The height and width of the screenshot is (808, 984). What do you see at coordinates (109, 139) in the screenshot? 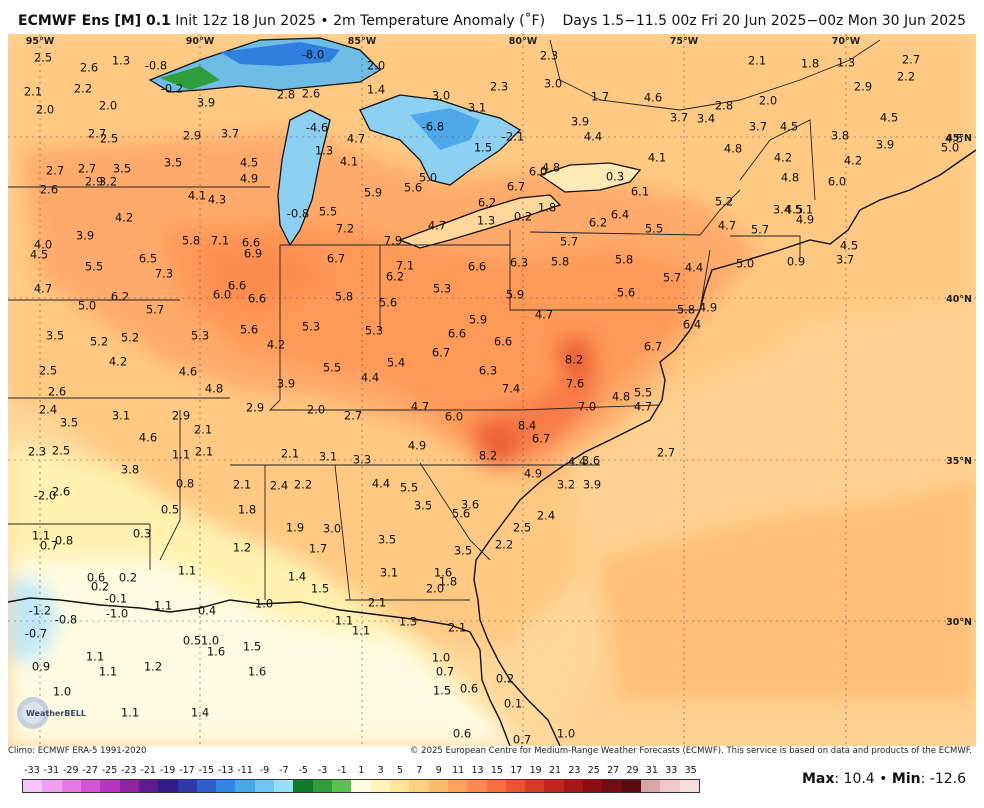
I see `anomaly-value: 2.5` at bounding box center [109, 139].